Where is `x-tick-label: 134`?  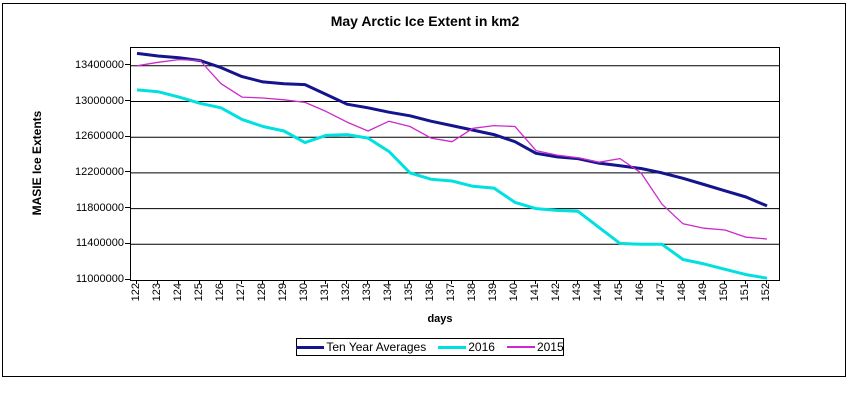
x-tick-label: 134 is located at coordinates (388, 292).